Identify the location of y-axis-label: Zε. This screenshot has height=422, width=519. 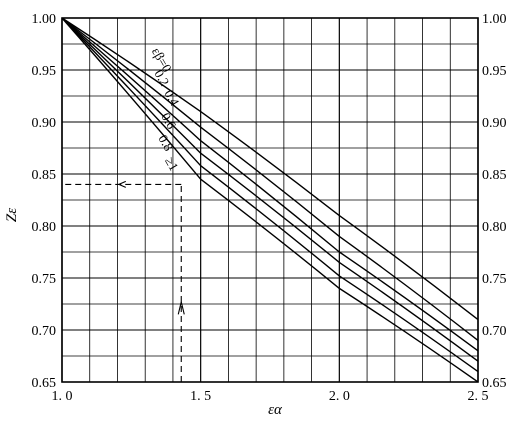
(12, 215).